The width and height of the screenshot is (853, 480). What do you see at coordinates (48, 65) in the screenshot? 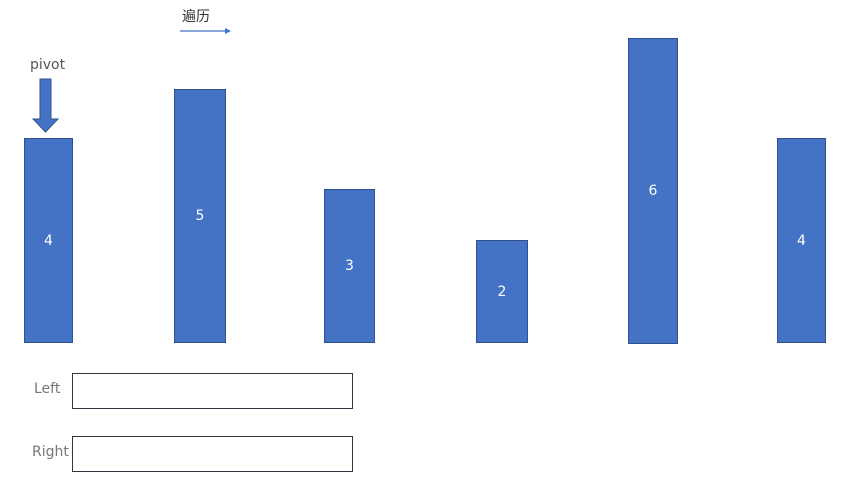
I see `pivot-label: pivot` at bounding box center [48, 65].